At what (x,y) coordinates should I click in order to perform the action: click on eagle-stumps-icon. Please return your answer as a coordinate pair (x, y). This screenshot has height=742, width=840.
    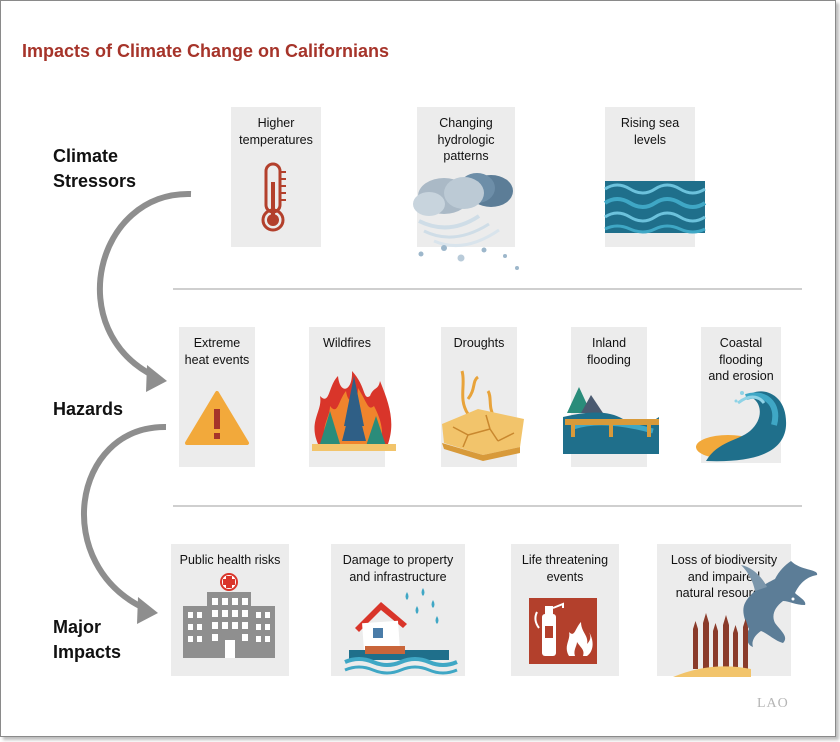
    Looking at the image, I should click on (745, 619).